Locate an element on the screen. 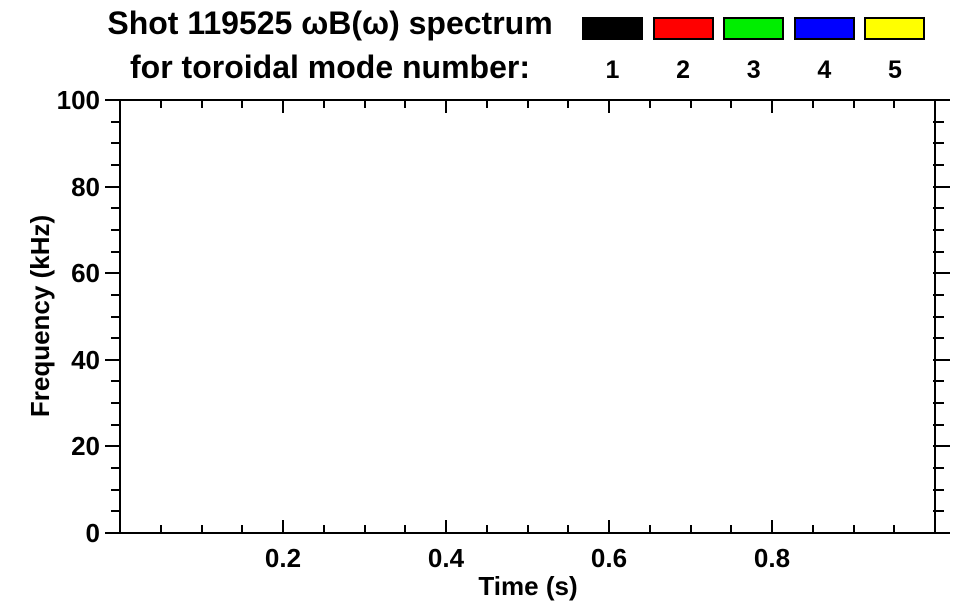  legend-label-mode-4: 4 is located at coordinates (824, 70).